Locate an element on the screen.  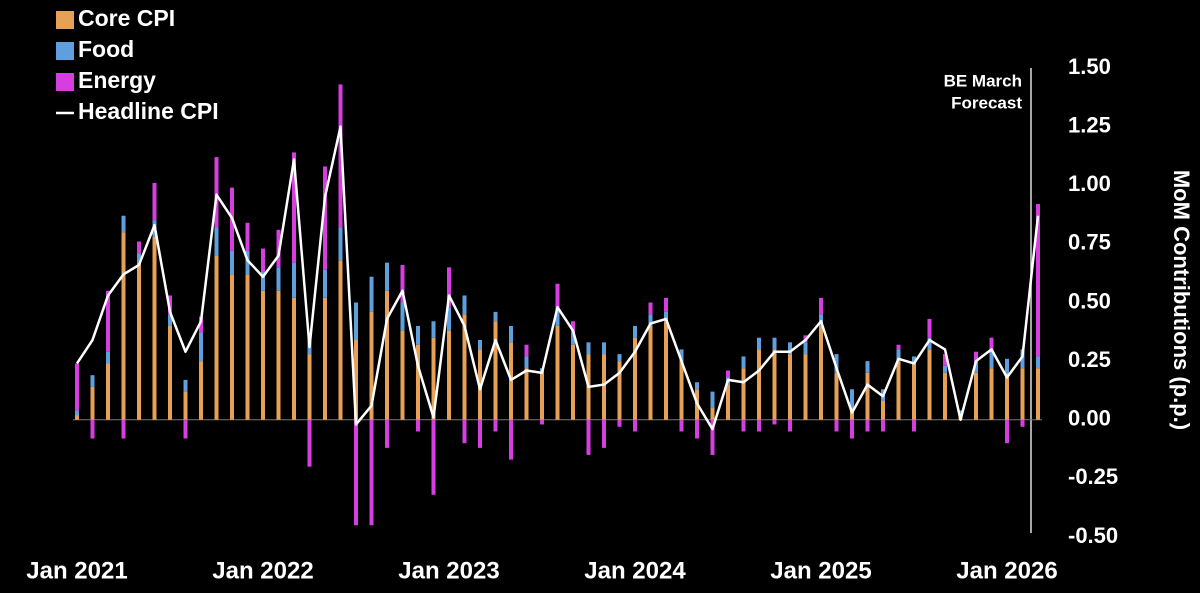
x-tick-label: Jan 2023 is located at coordinates (448, 570).